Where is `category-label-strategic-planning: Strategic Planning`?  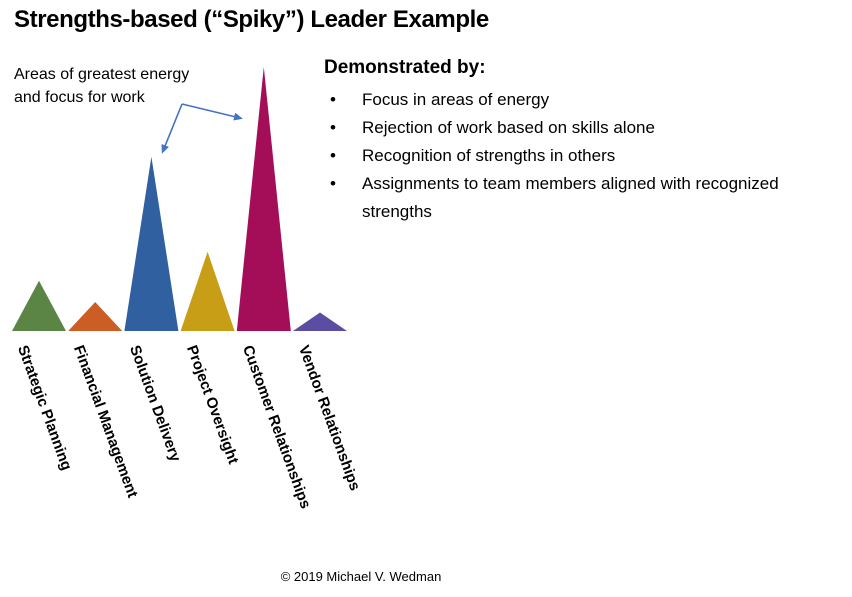
category-label-strategic-planning: Strategic Planning is located at coordinates (45, 408).